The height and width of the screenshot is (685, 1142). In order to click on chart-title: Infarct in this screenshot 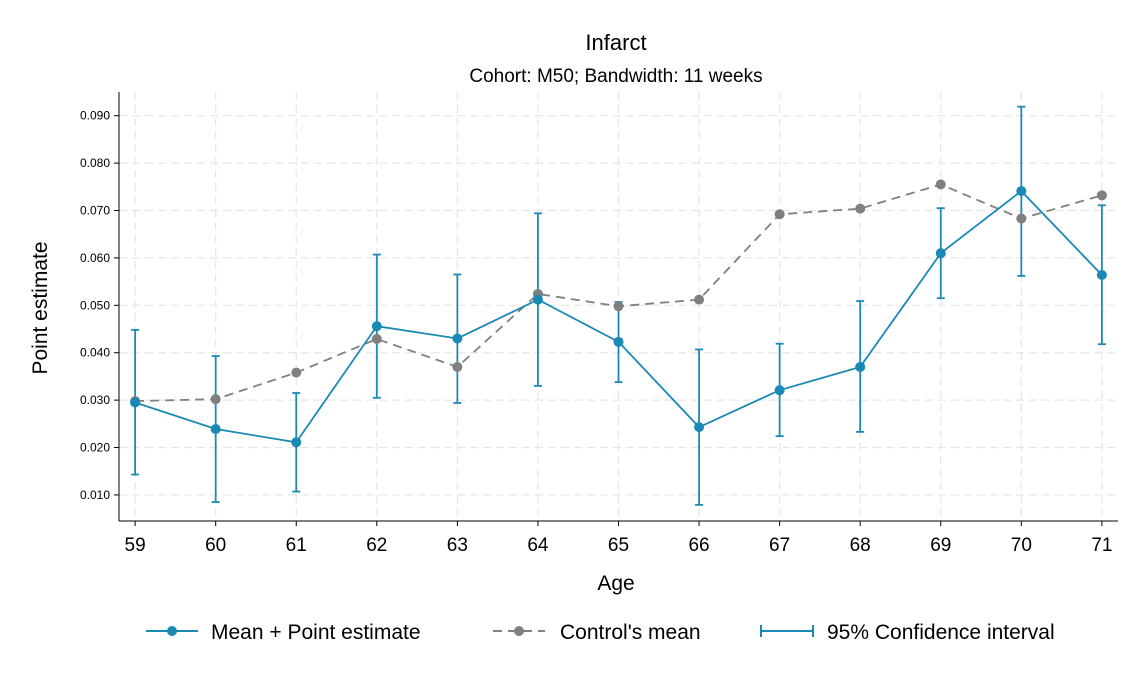, I will do `click(615, 42)`.